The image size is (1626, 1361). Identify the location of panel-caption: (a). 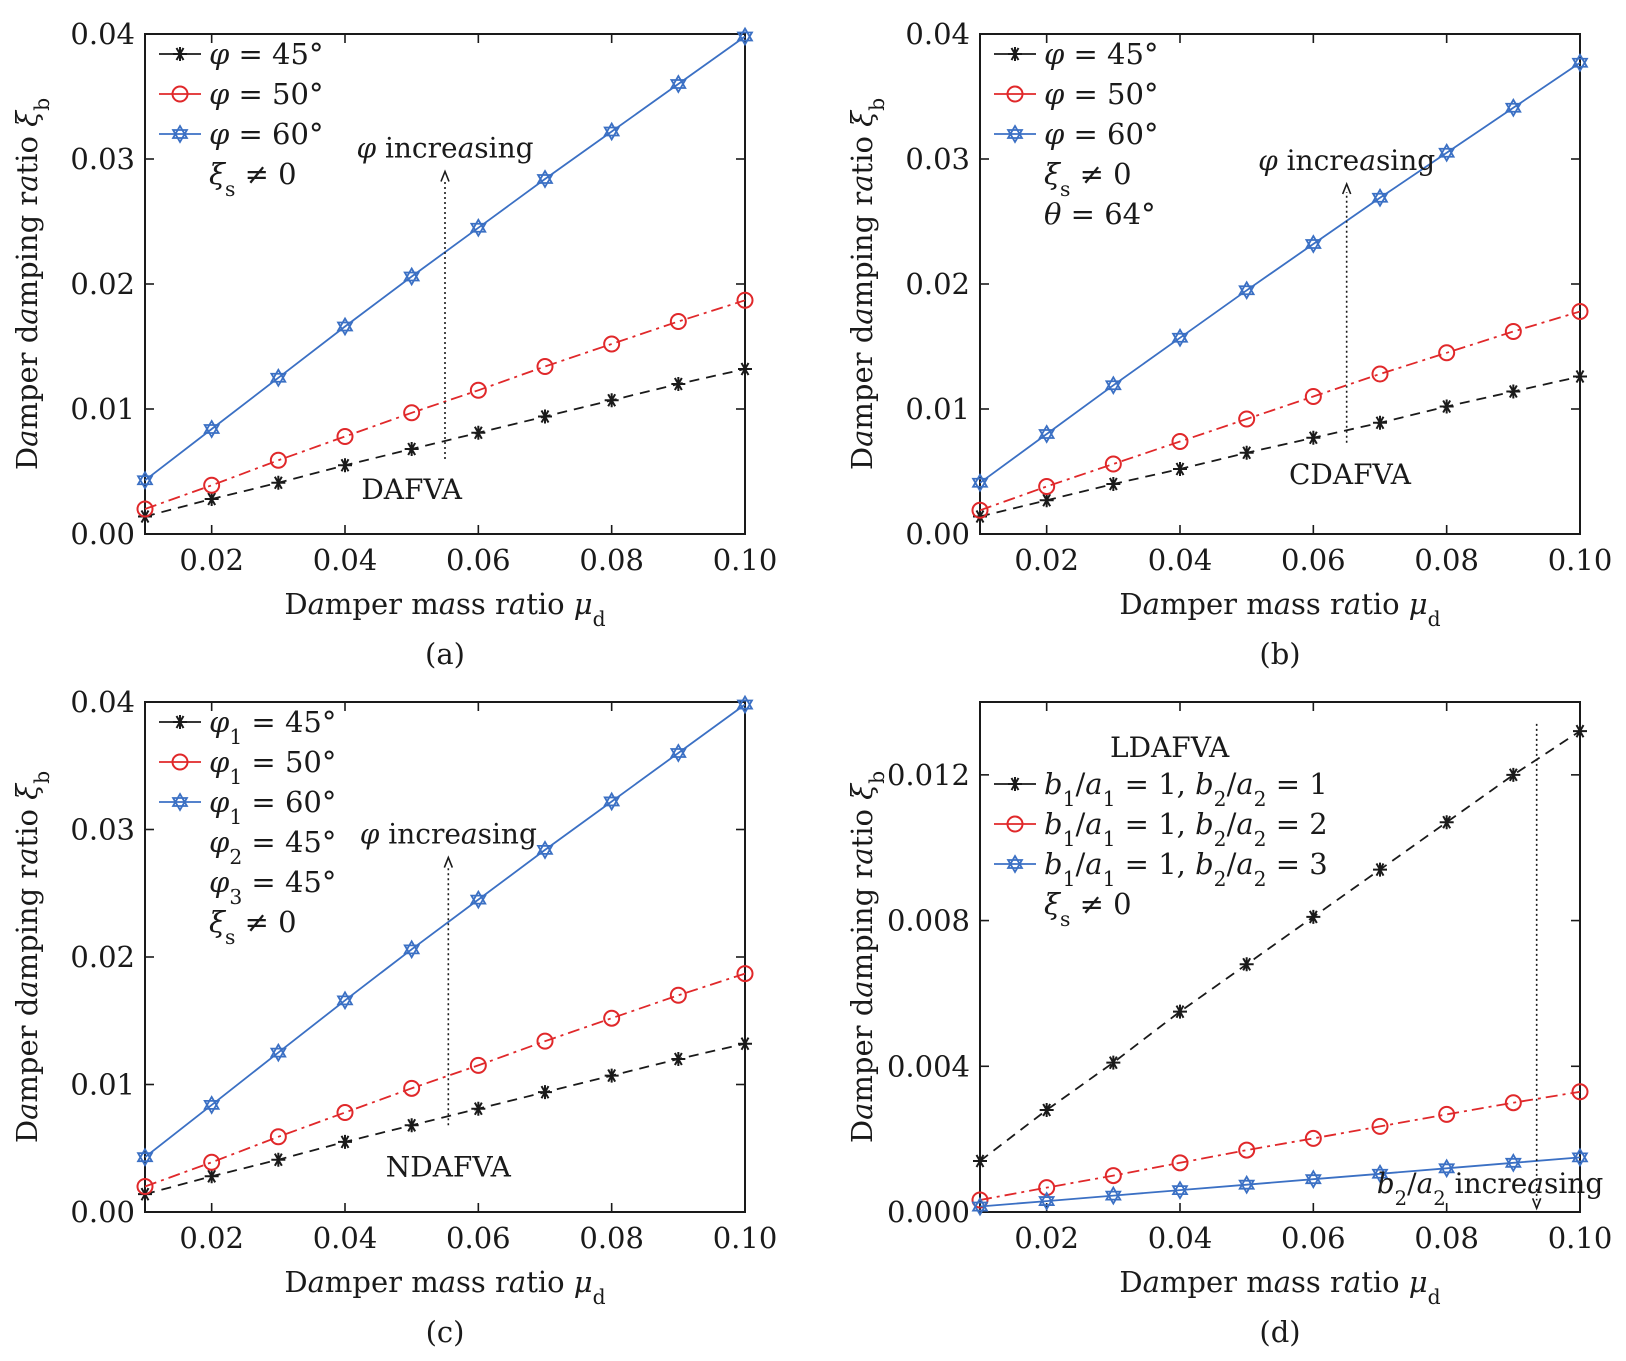
(445, 654).